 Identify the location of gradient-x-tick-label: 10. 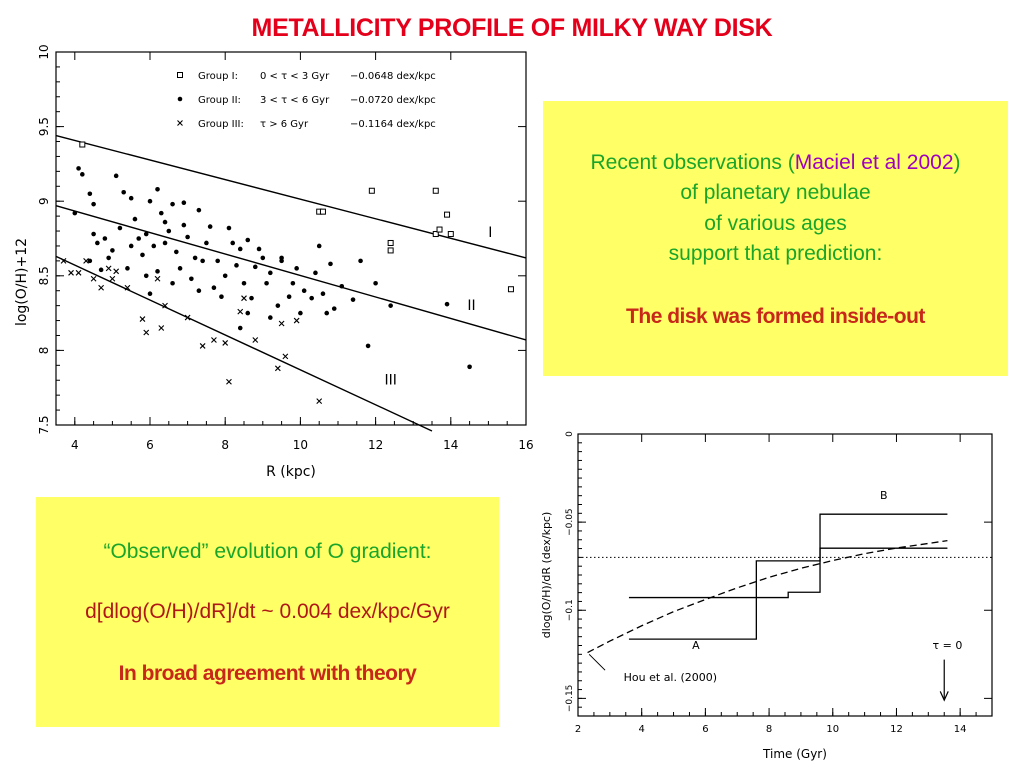
(832, 729).